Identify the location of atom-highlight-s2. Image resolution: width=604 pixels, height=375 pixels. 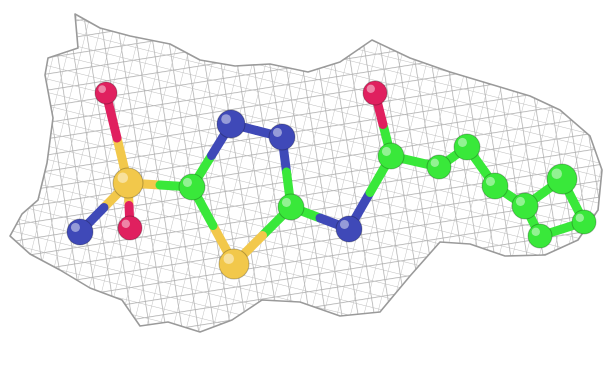
(228, 258).